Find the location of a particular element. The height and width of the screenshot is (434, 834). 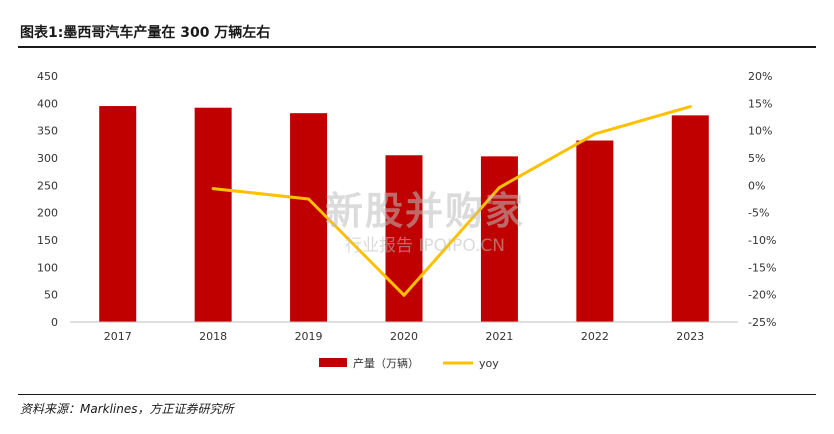

y-right-tick-label: 15% is located at coordinates (760, 103).